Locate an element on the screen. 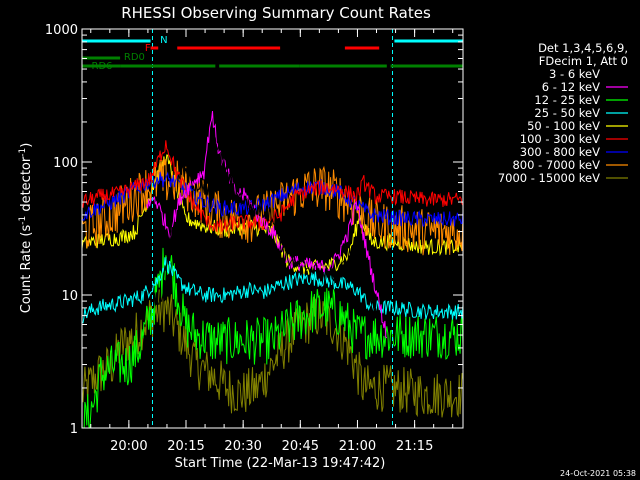 This screenshot has width=640, height=480. legend-label-5: 50 - 100 keV is located at coordinates (563, 126).